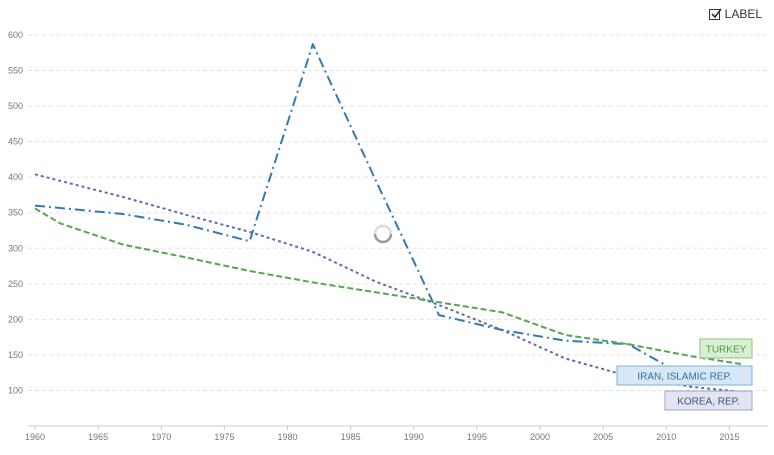  I want to click on series-label: IRAN, ISLAMIC REP., so click(684, 375).